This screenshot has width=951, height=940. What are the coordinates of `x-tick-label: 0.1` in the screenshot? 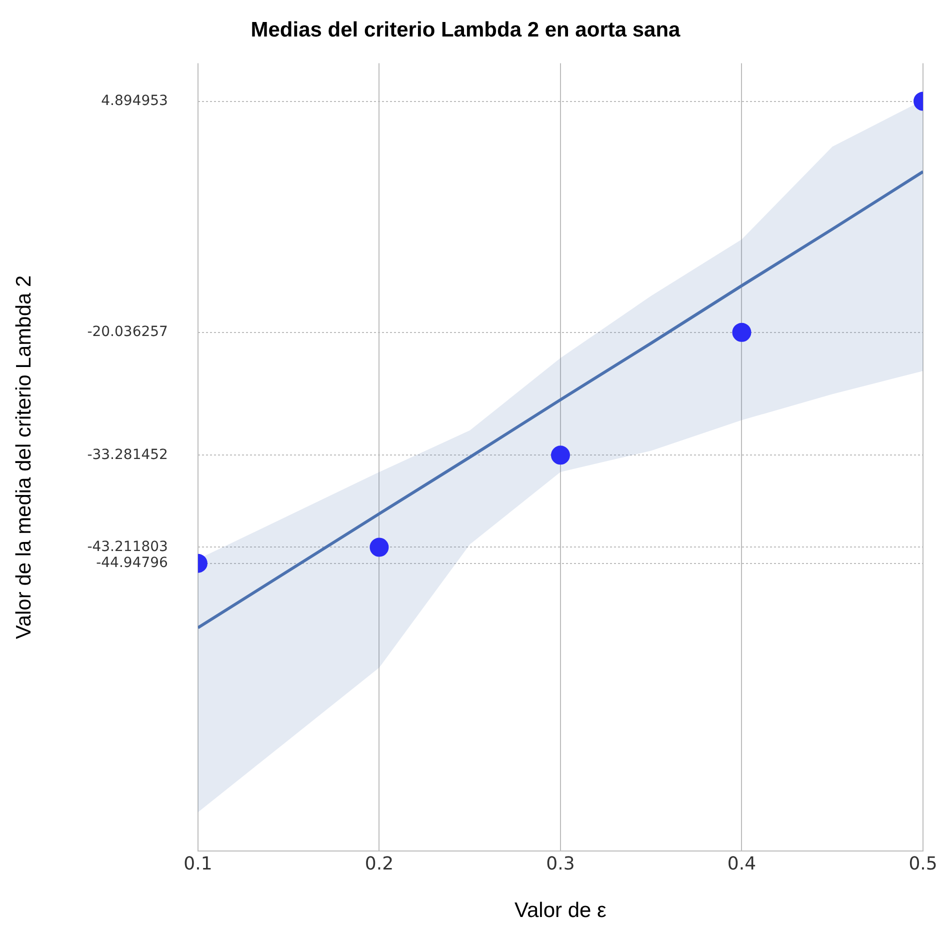 It's located at (198, 864).